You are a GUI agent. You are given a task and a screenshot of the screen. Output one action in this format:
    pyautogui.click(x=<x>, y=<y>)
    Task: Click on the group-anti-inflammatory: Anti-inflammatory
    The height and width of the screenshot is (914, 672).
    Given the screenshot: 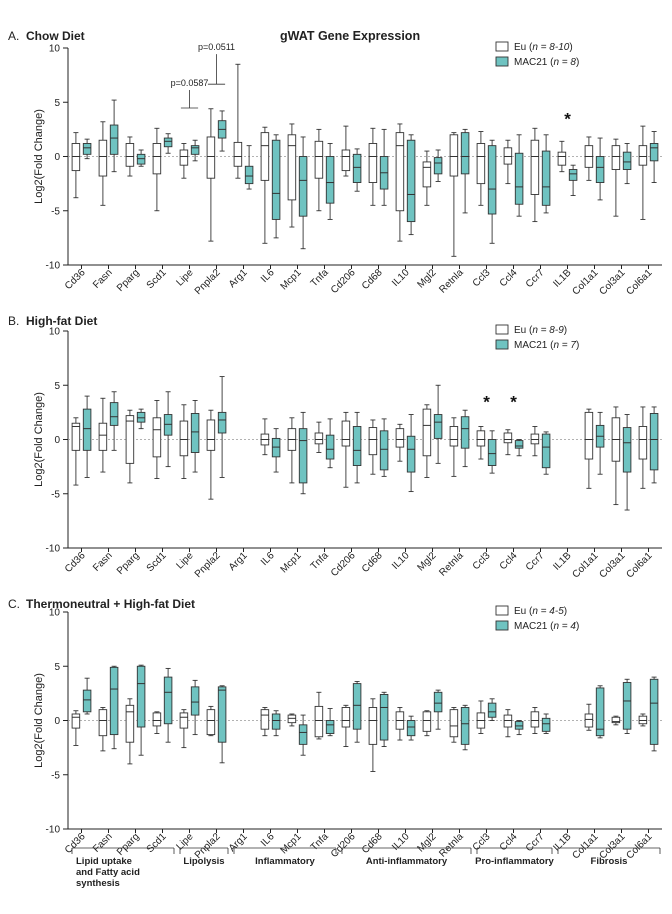 What is the action you would take?
    pyautogui.click(x=406, y=857)
    